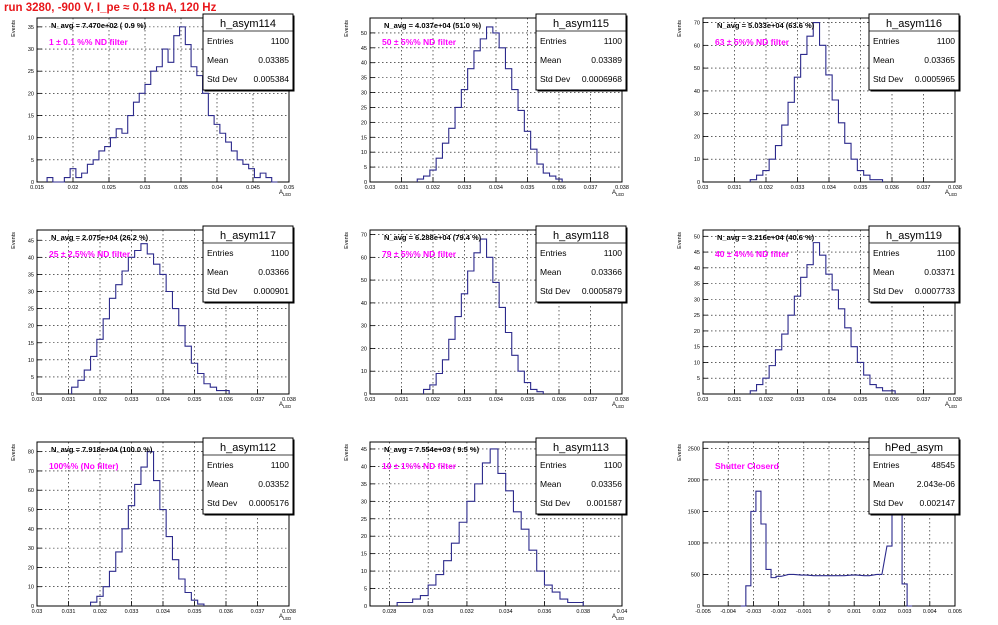 The height and width of the screenshot is (625, 998). Describe the element at coordinates (253, 188) in the screenshot. I see `x-tick-label: 0.045` at that location.